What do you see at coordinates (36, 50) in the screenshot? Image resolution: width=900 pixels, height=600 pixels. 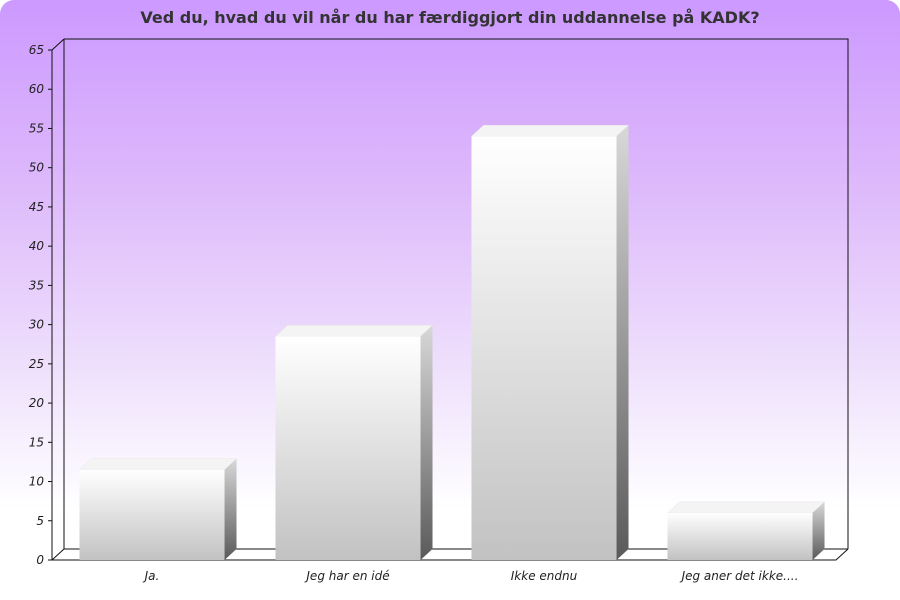 I see `y-tick-label: 65` at bounding box center [36, 50].